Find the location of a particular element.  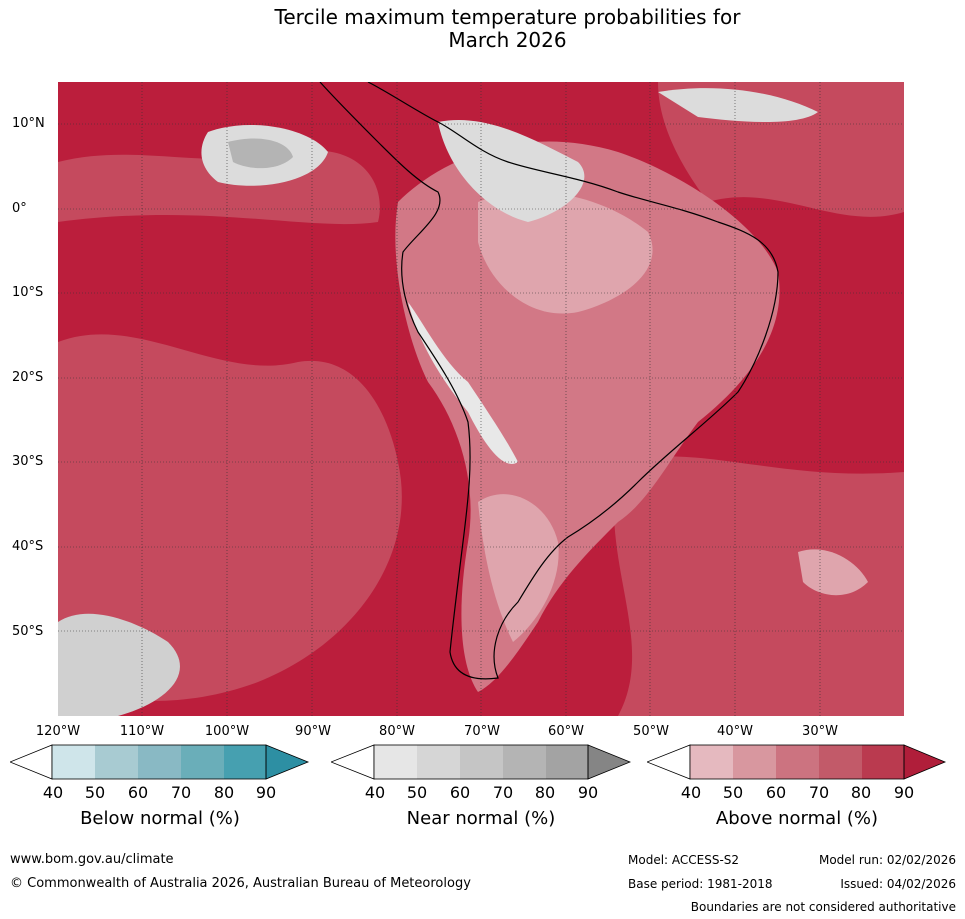

region-light-south-atlantic is located at coordinates (833, 572).